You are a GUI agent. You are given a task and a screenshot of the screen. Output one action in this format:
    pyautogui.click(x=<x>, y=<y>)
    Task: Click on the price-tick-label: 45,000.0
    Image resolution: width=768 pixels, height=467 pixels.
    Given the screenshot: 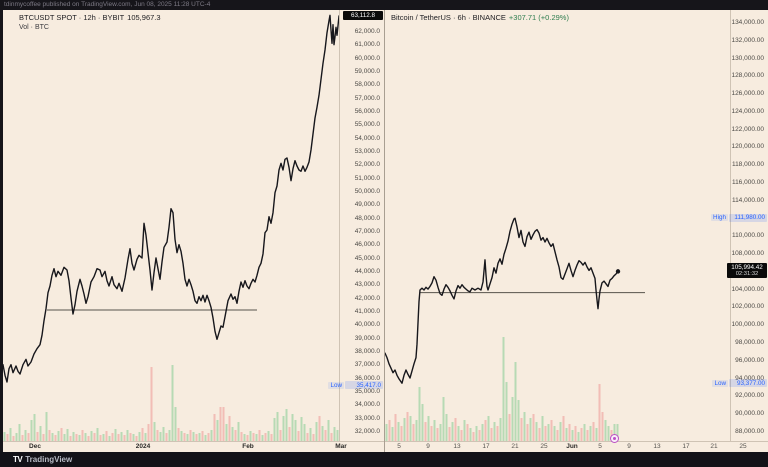 What is the action you would take?
    pyautogui.click(x=367, y=258)
    